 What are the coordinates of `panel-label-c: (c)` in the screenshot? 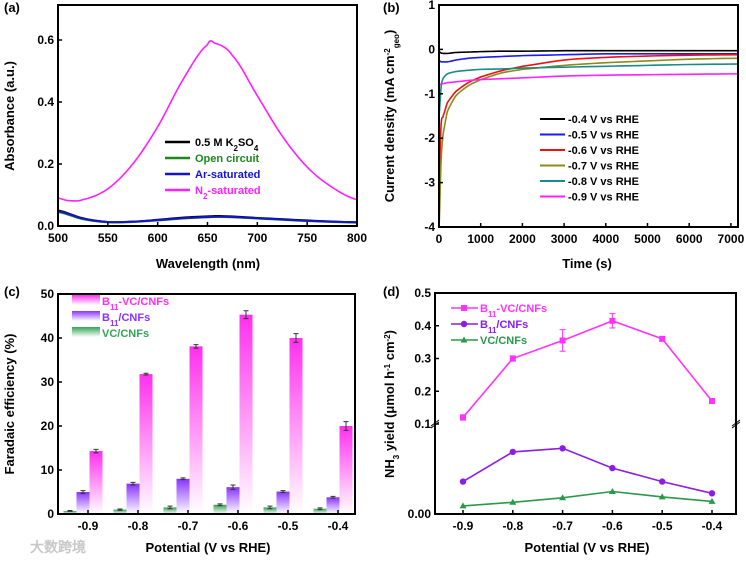 It's located at (12, 291).